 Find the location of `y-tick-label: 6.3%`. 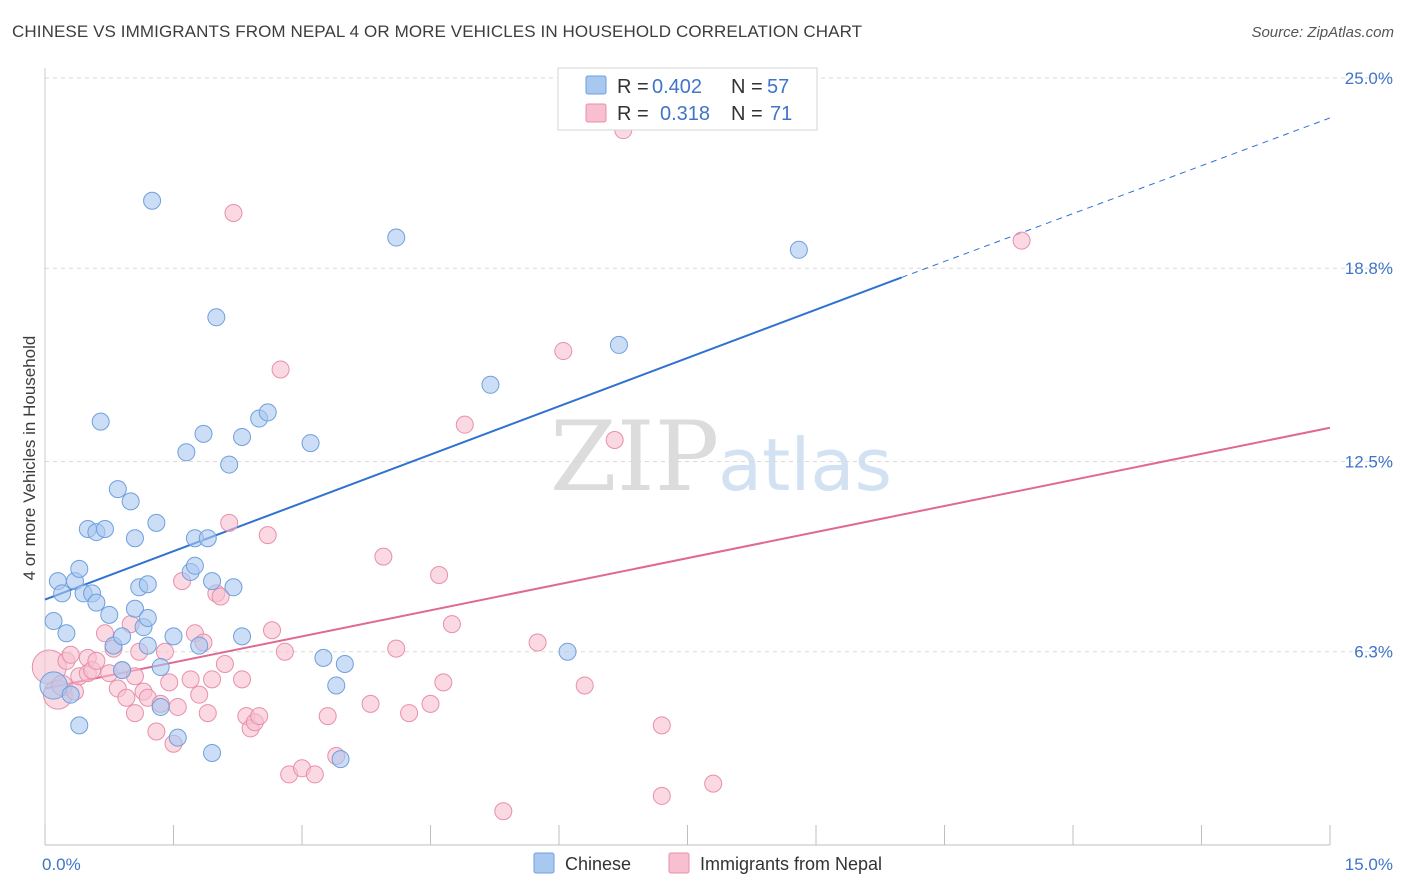

y-tick-label: 6.3% is located at coordinates (1373, 652).